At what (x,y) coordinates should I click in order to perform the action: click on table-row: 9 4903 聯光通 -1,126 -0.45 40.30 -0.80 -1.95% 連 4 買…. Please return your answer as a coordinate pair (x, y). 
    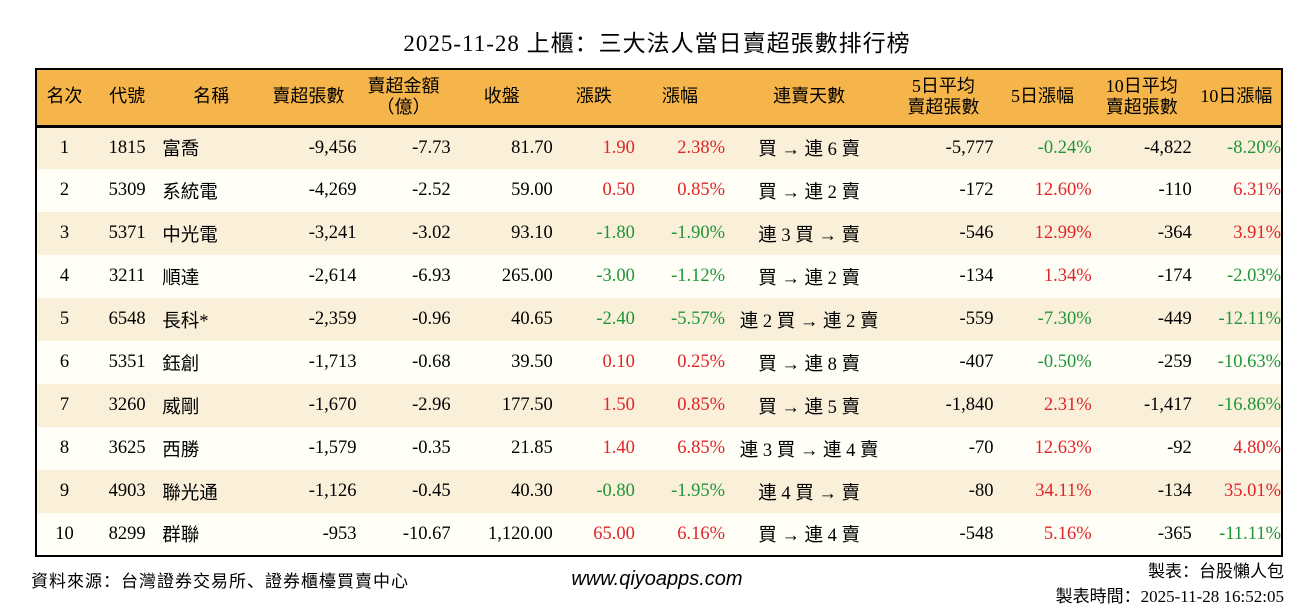
    Looking at the image, I should click on (659, 491).